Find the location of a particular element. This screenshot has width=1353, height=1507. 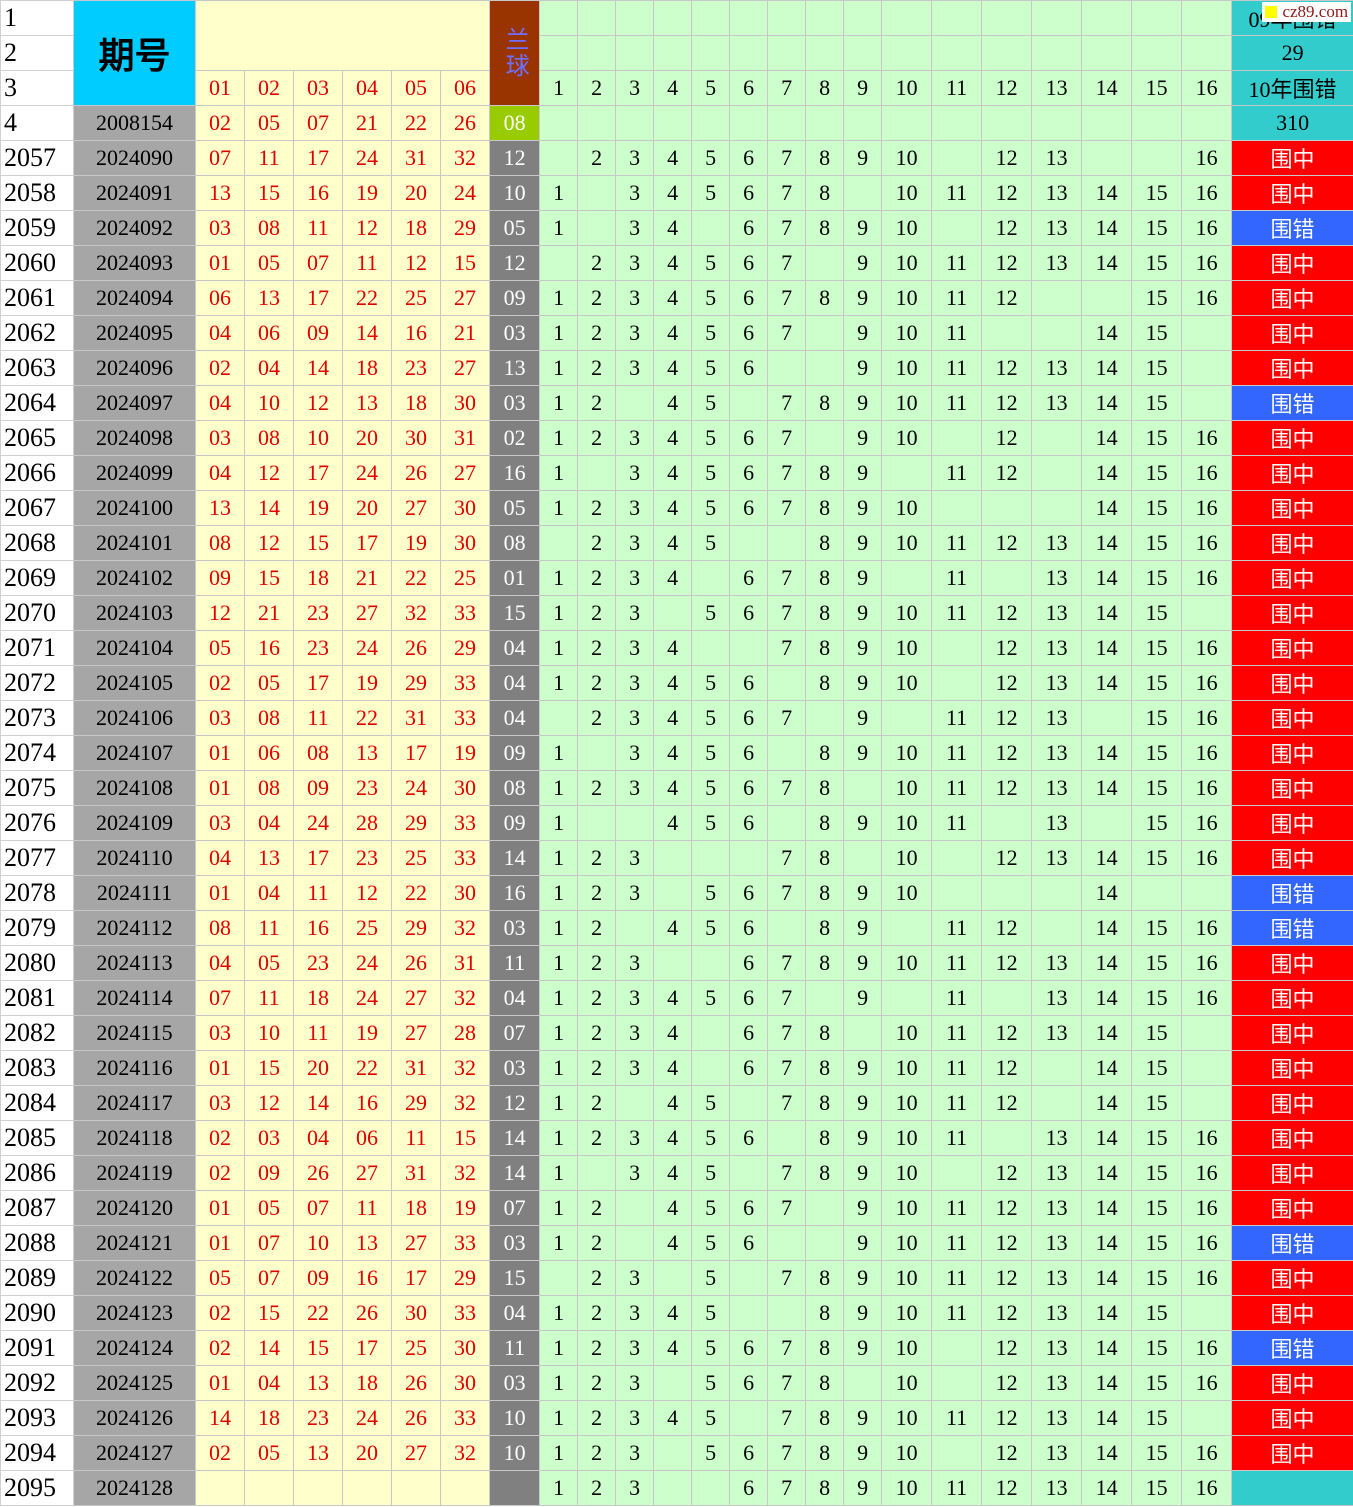

red-ball: 24 is located at coordinates (367, 998).